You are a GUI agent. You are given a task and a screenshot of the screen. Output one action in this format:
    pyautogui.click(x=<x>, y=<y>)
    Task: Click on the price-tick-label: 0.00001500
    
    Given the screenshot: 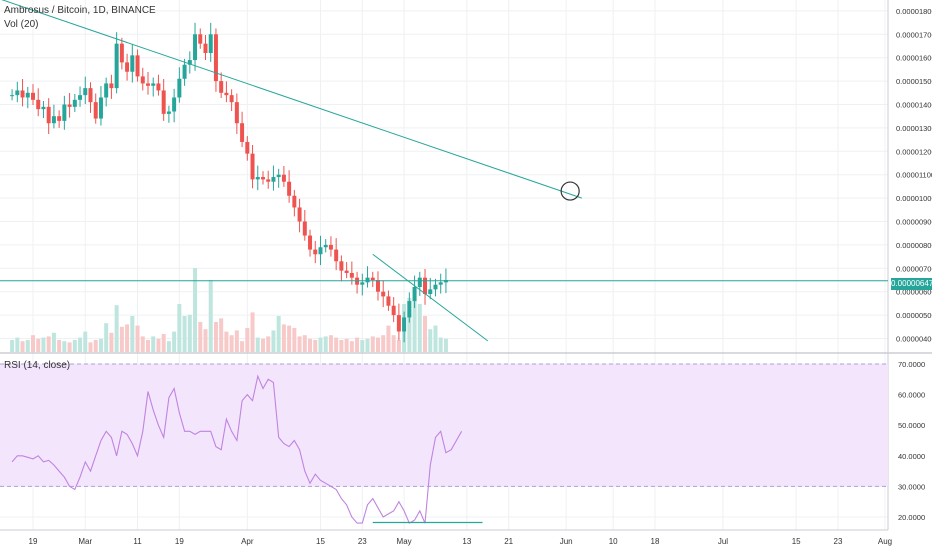 What is the action you would take?
    pyautogui.click(x=914, y=81)
    